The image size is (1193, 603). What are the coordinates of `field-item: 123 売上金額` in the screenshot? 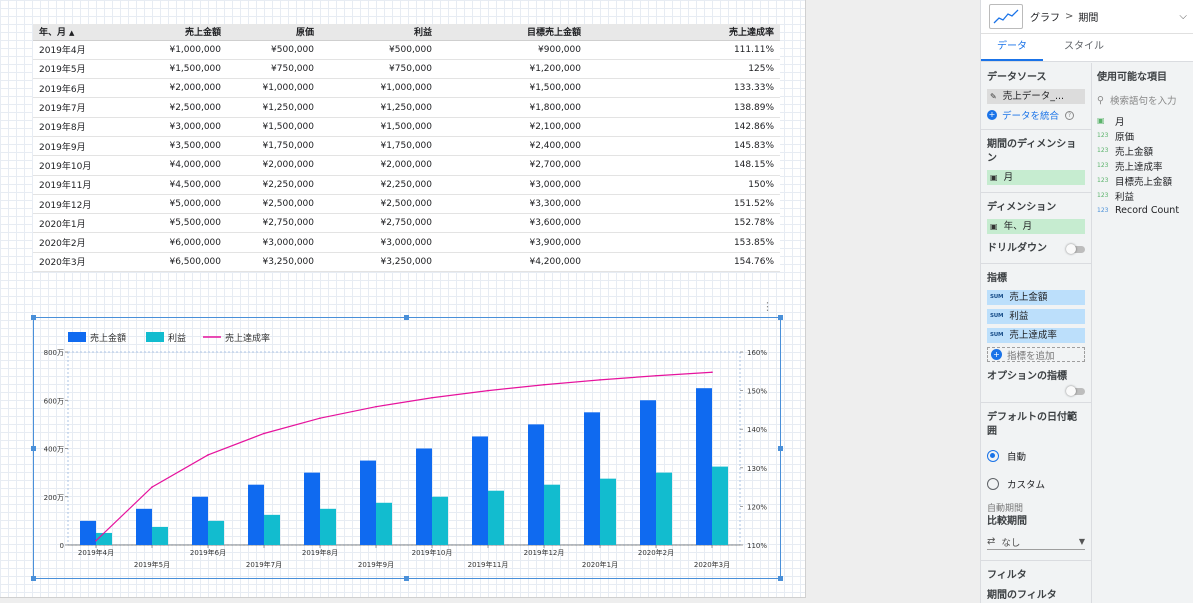 It's located at (1143, 150).